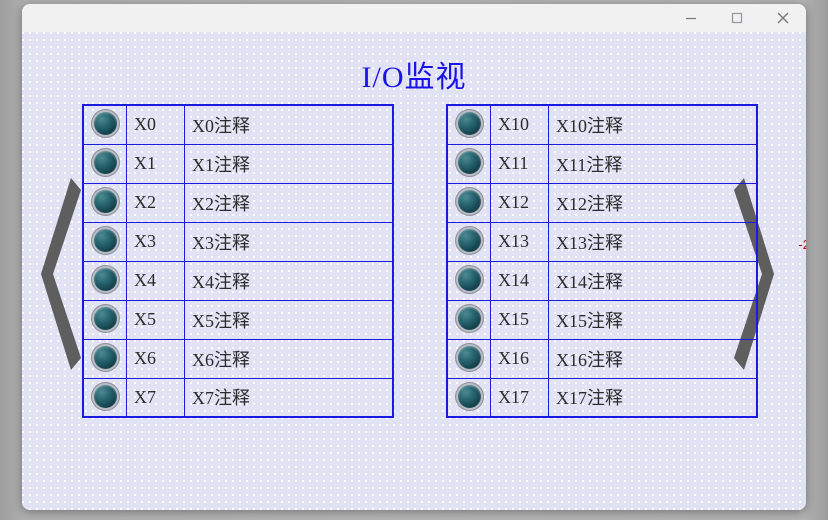 The height and width of the screenshot is (520, 828). I want to click on page-title: I/O监视, so click(414, 77).